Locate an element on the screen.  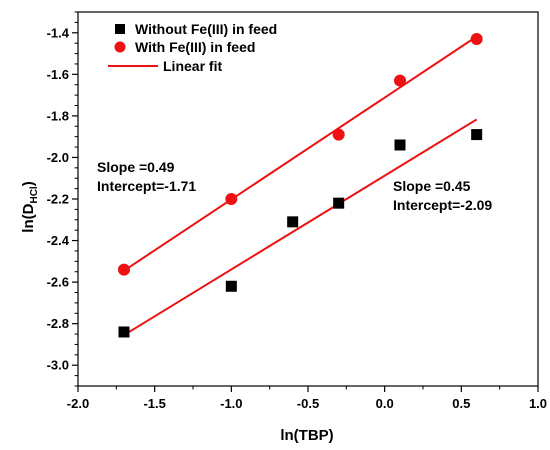
annotation-intercept-lower: Intercept=-2.09 is located at coordinates (442, 205).